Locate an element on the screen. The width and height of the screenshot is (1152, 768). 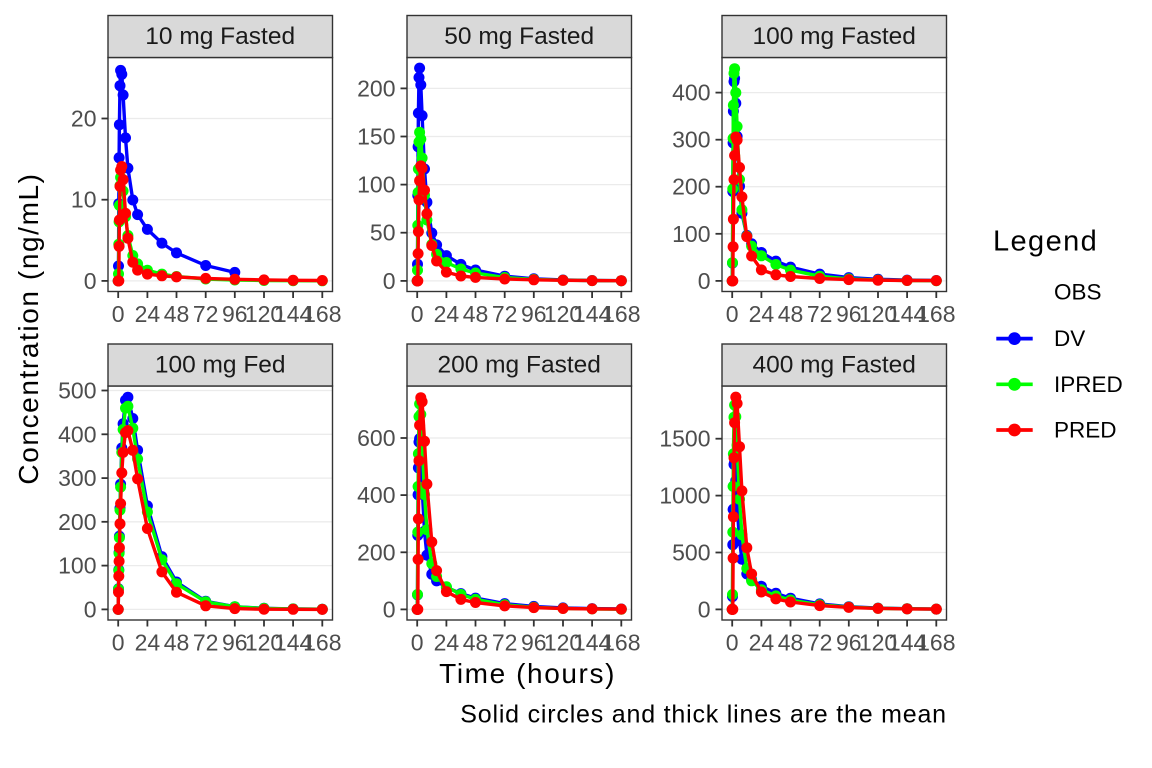
svg-text: 1000 is located at coordinates (684, 496).